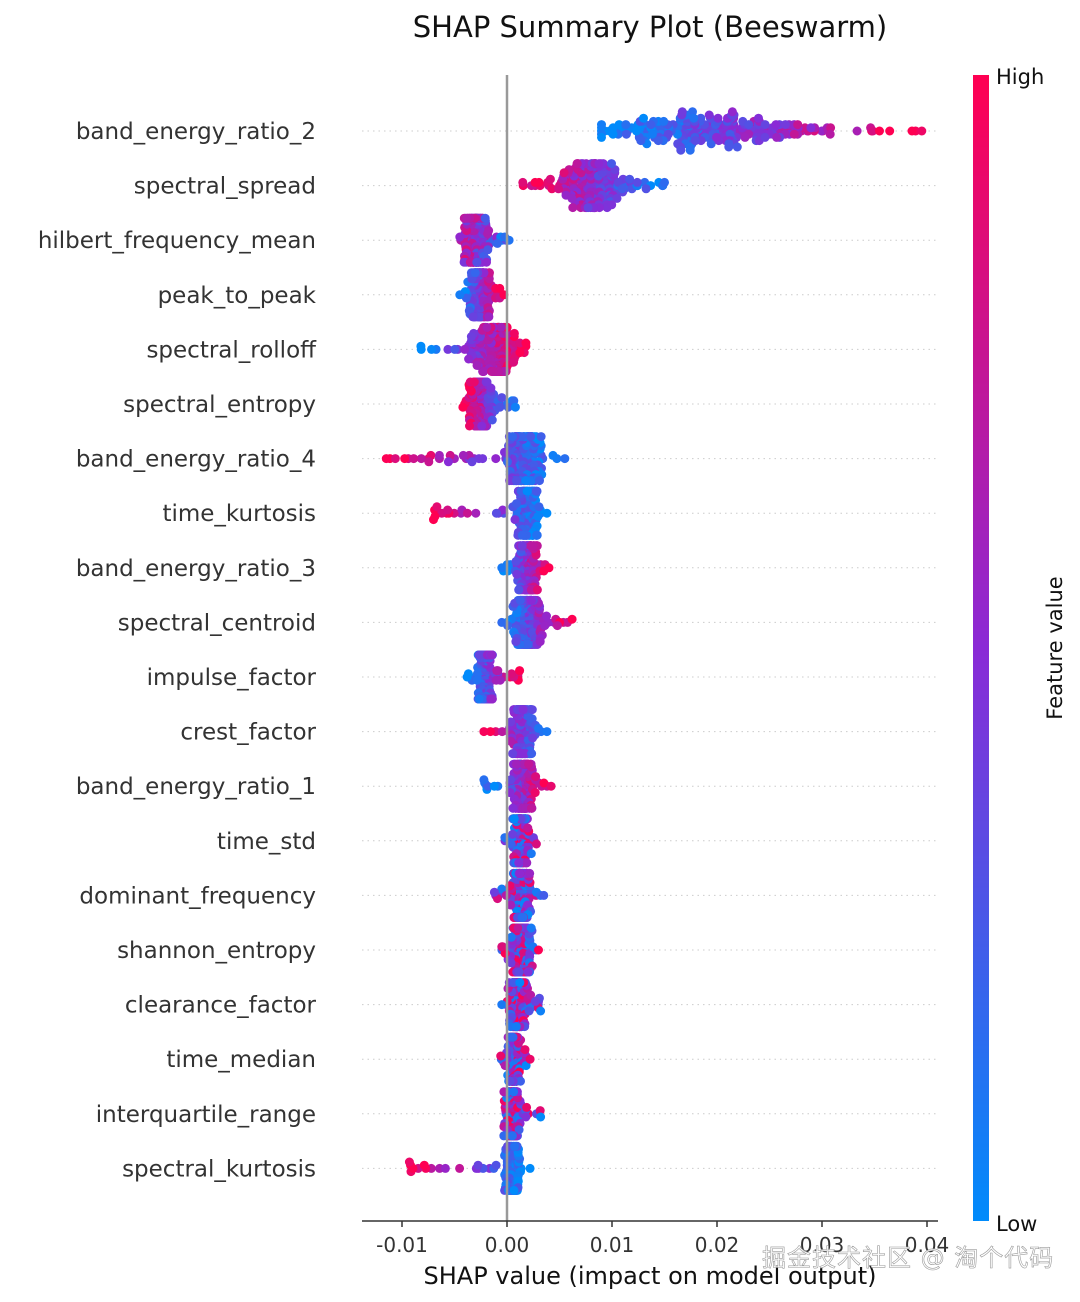  What do you see at coordinates (206, 1115) in the screenshot?
I see `feature-label: interquartile_range` at bounding box center [206, 1115].